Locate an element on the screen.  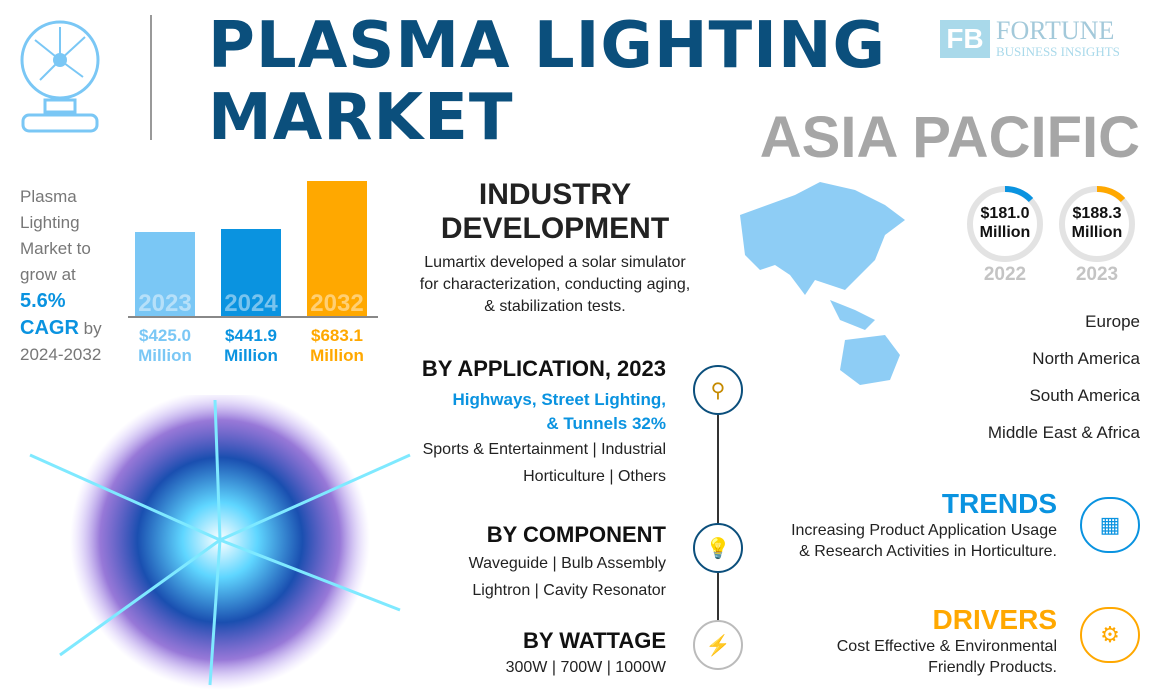
cagr-value: 5.6% is located at coordinates (43, 301).